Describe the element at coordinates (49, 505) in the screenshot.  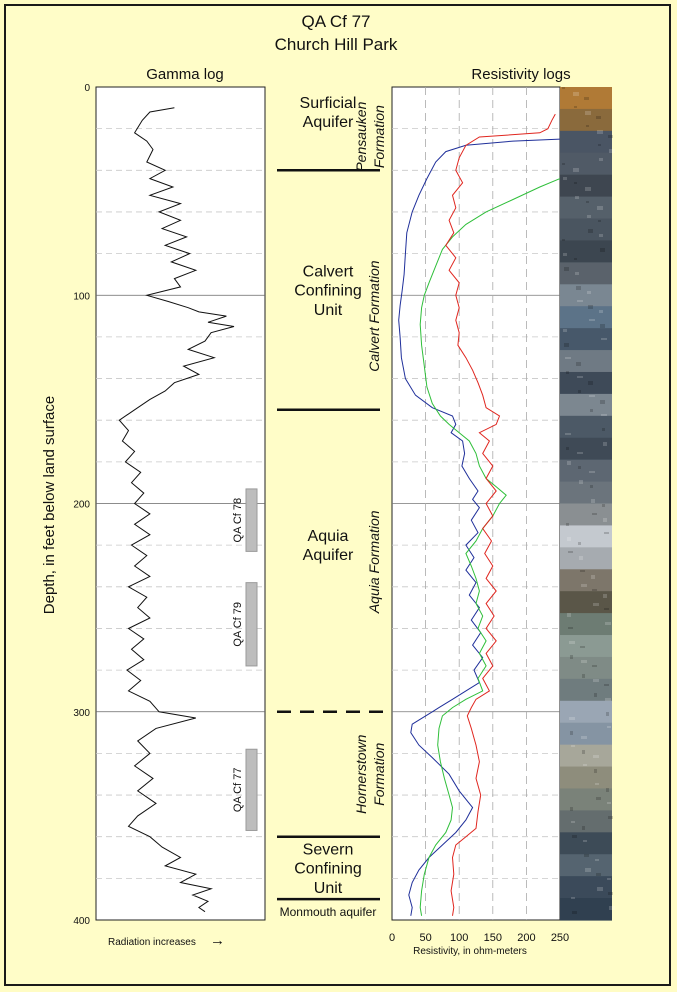
I see `depth-axis-label: Depth, in feet below land surface` at that location.